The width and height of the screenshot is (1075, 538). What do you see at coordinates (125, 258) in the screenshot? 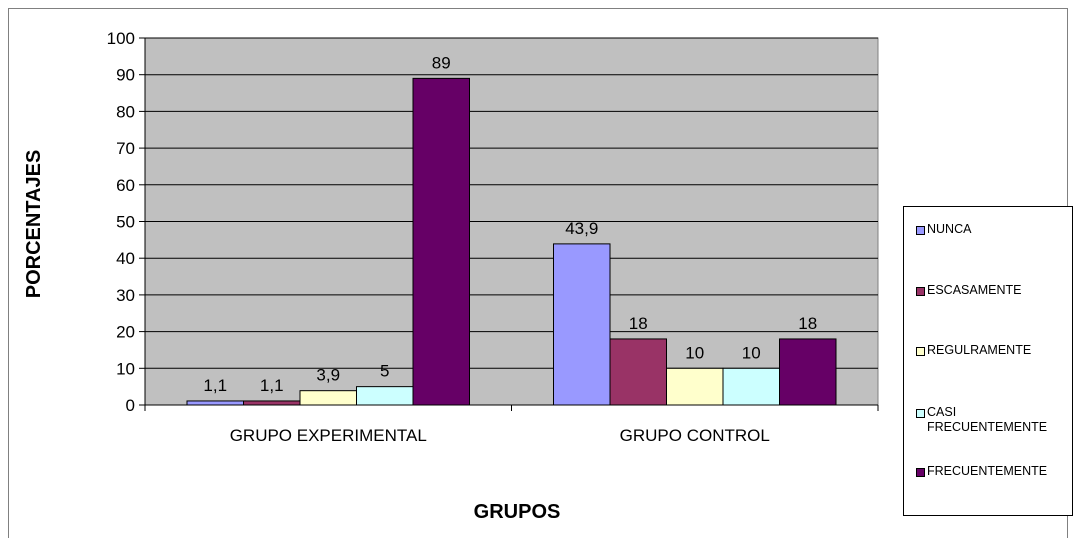
I see `y-tick-label: 40` at bounding box center [125, 258].